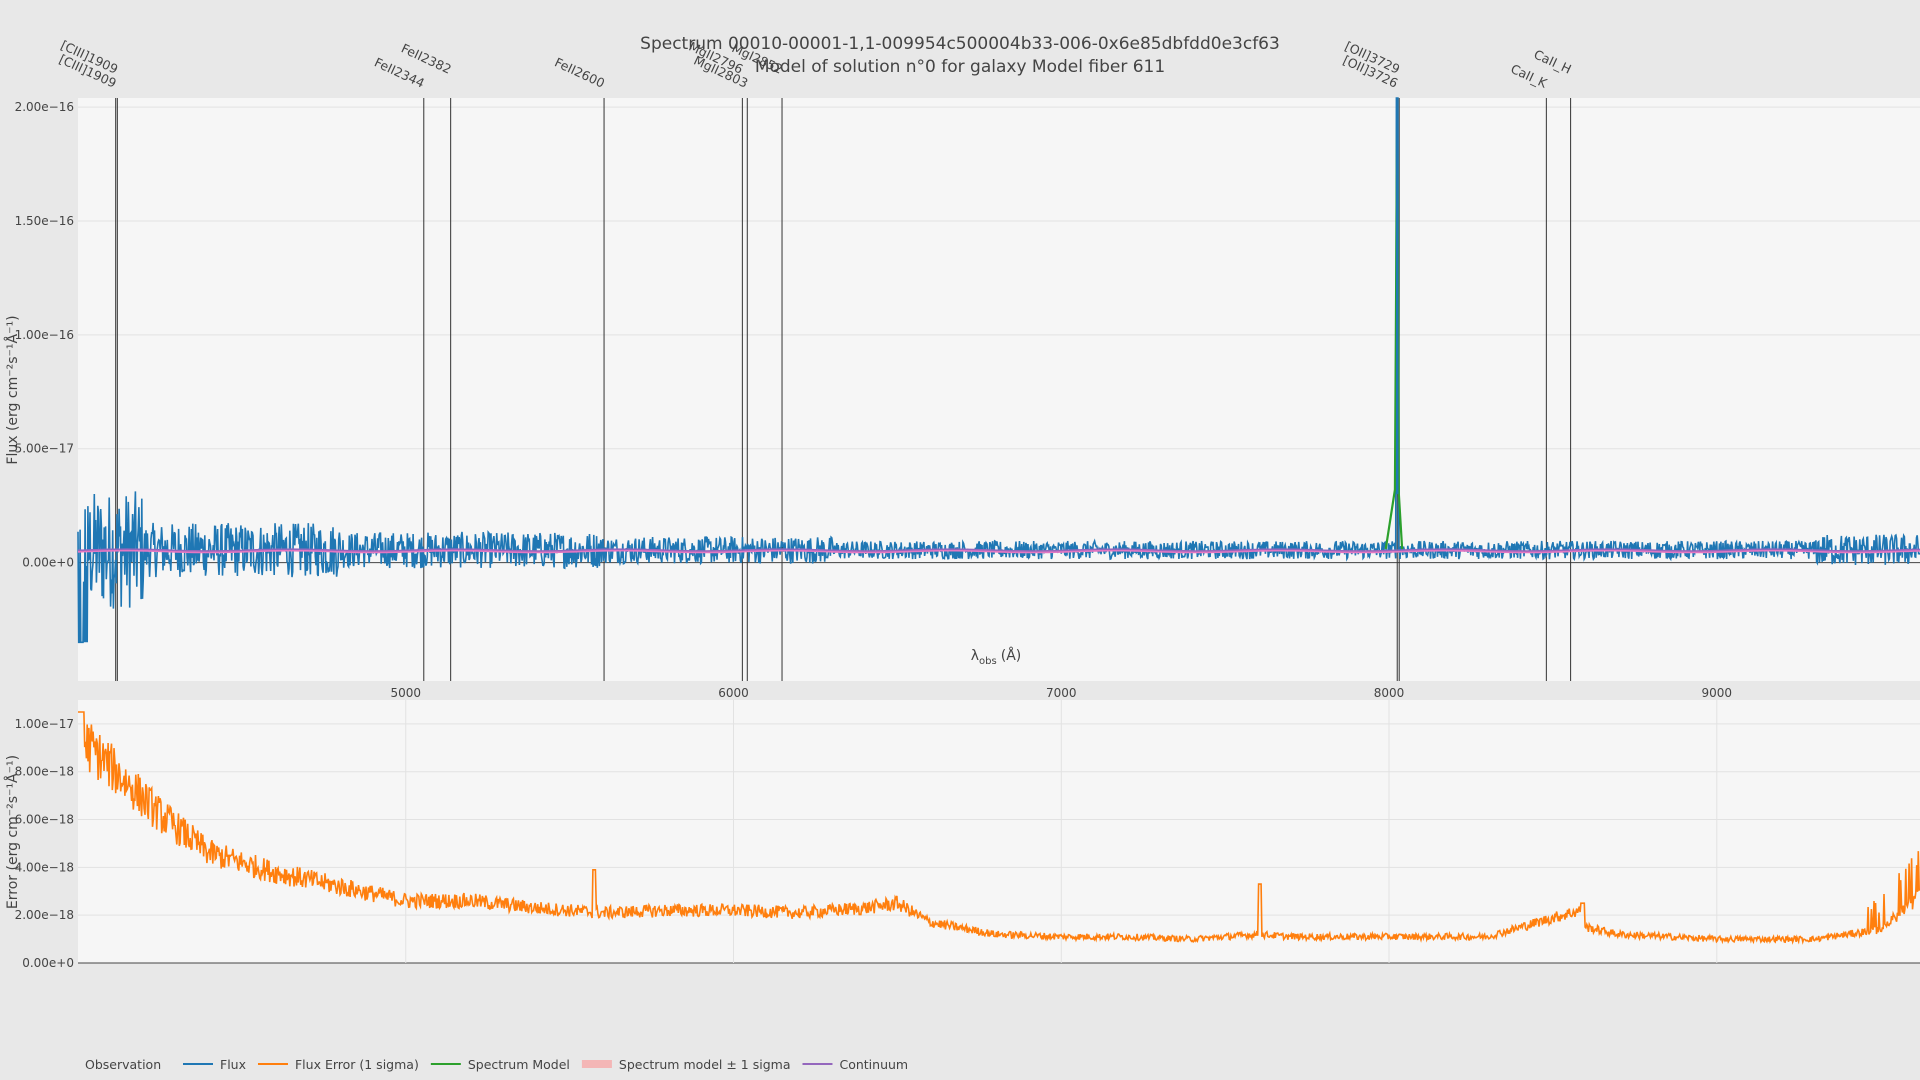  Describe the element at coordinates (705, 1064) in the screenshot. I see `legend-label: Spectrum model ± 1 sigma` at that location.